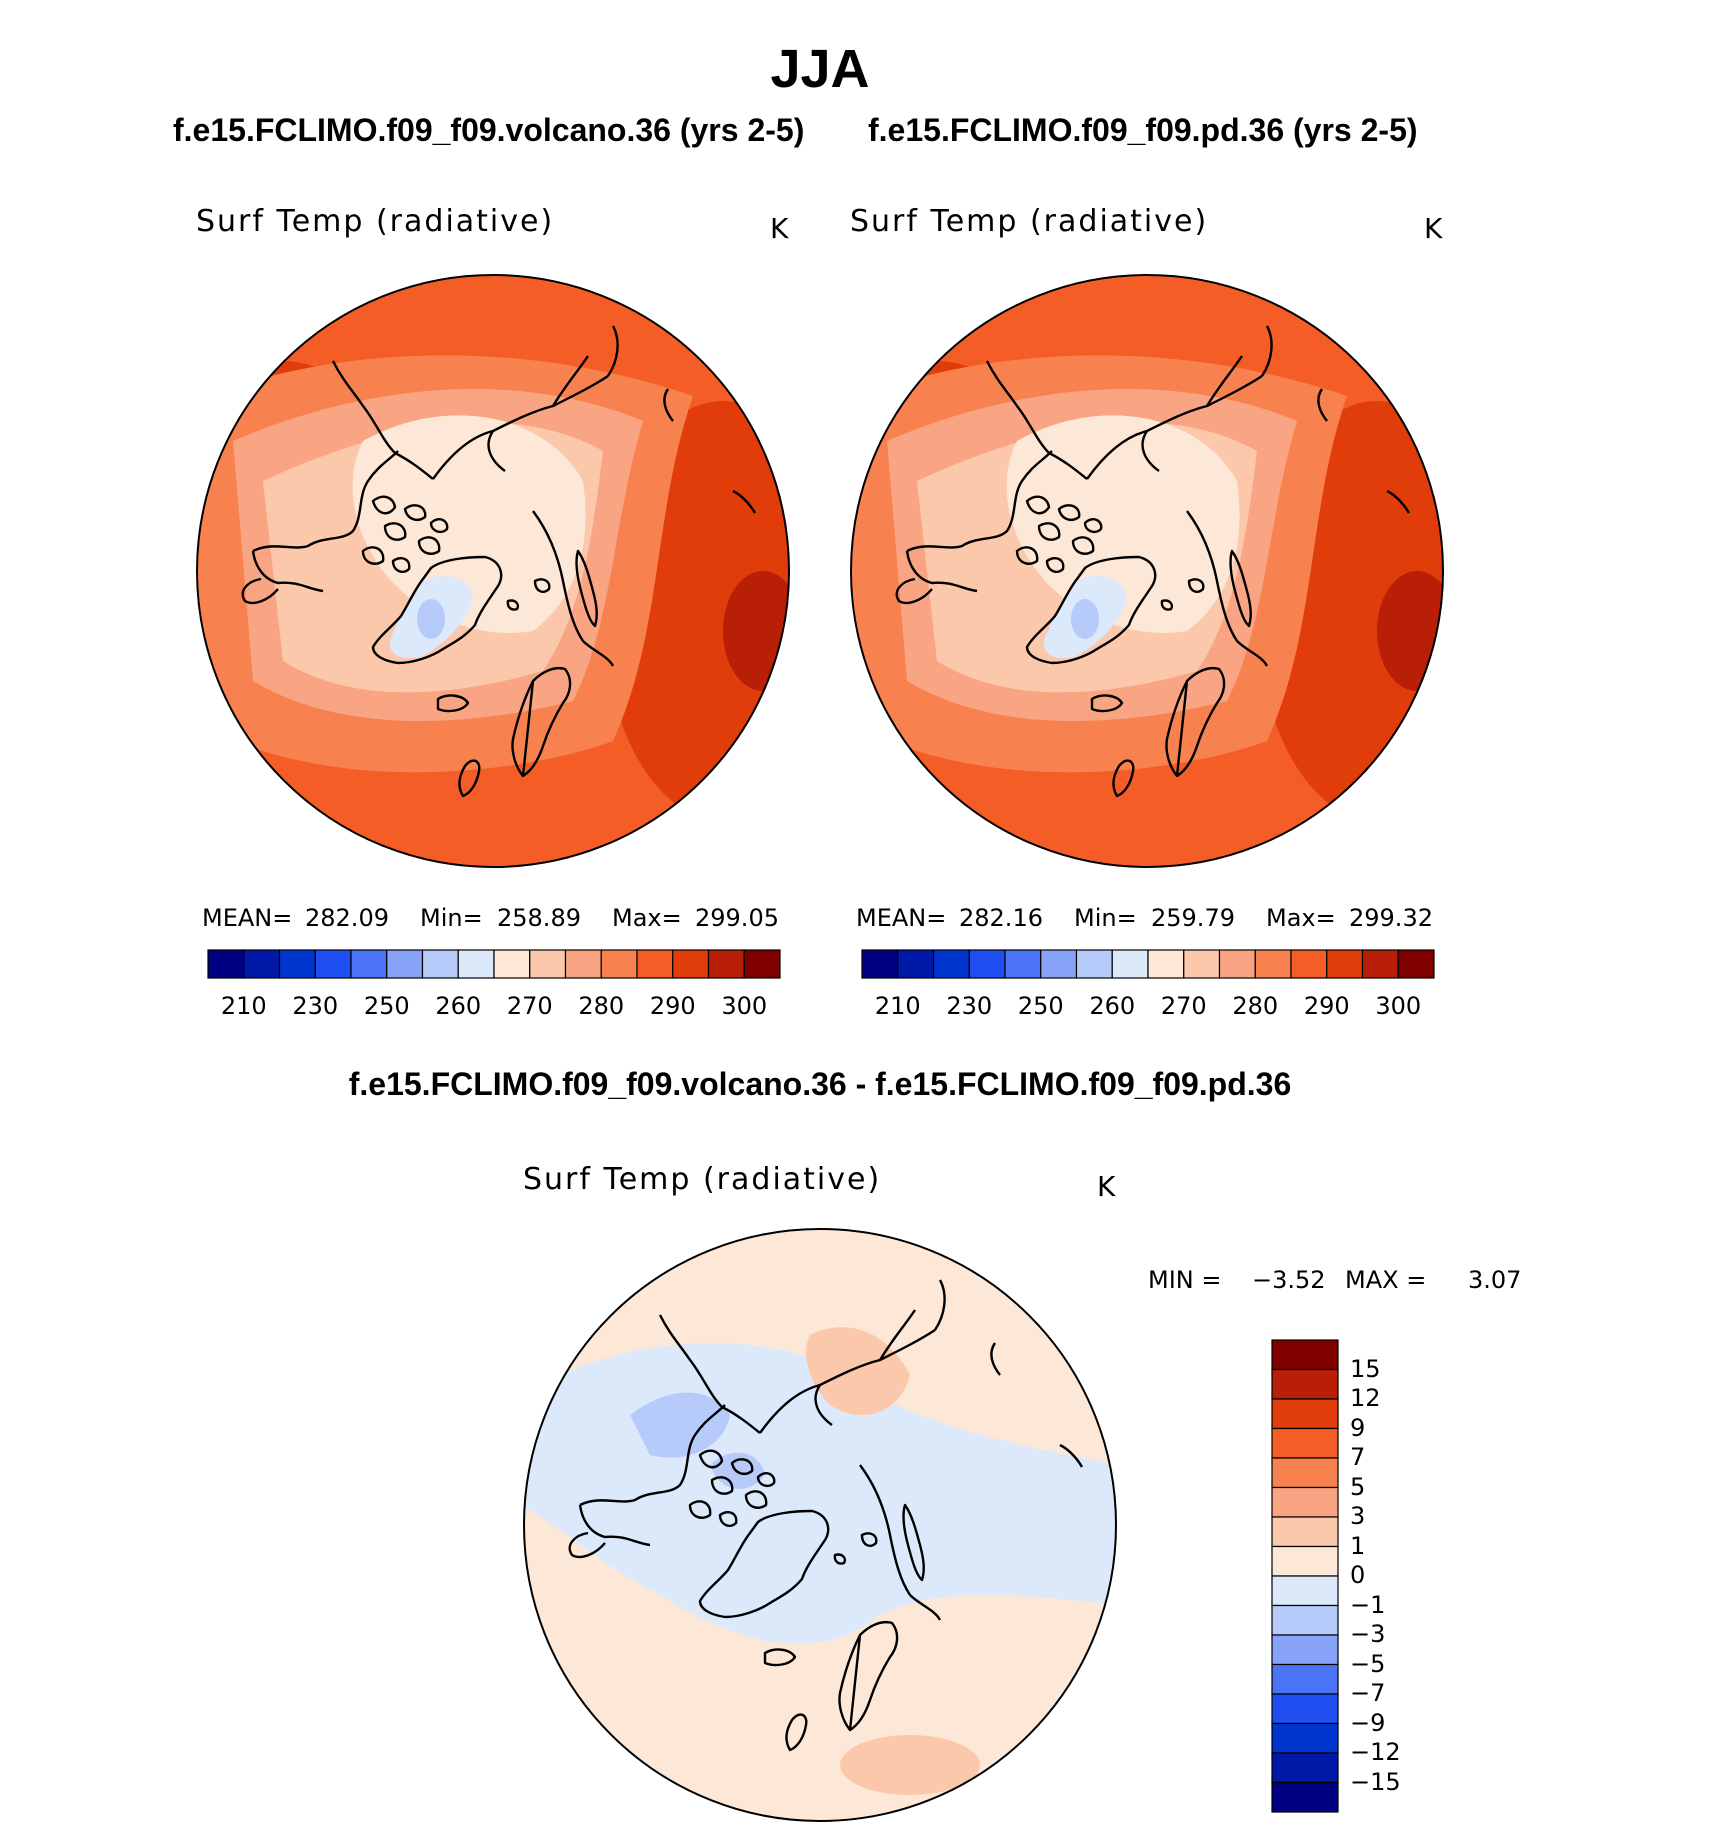 This screenshot has height=1840, width=1710. Describe the element at coordinates (820, 69) in the screenshot. I see `figure-title: JJA` at that location.